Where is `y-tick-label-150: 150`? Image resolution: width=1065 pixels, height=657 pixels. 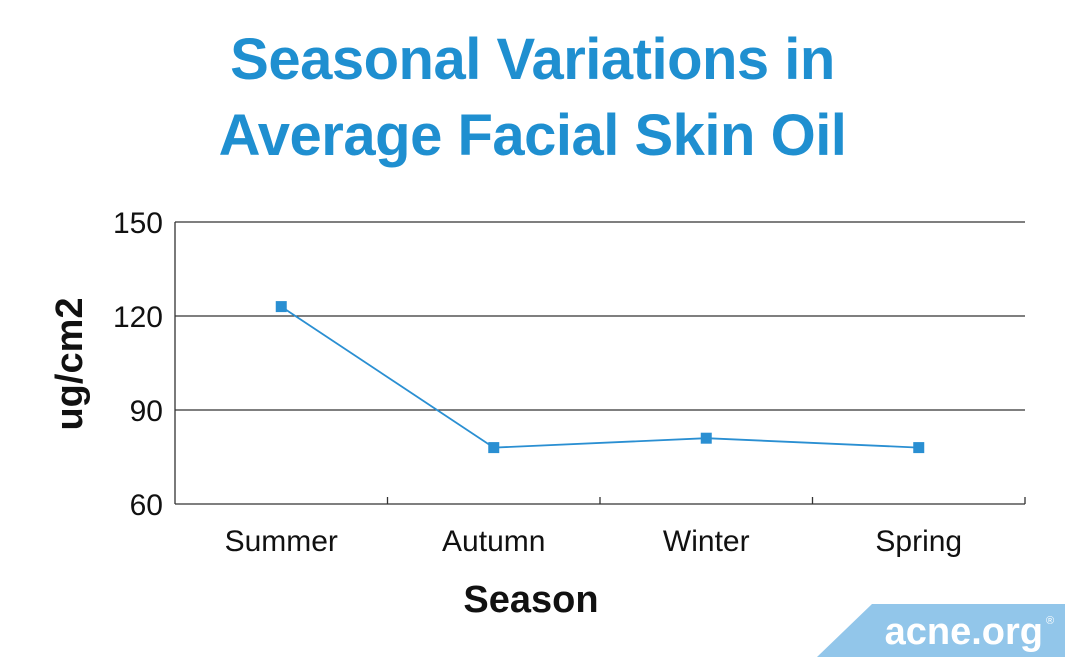
y-tick-label-150: 150 is located at coordinates (138, 223).